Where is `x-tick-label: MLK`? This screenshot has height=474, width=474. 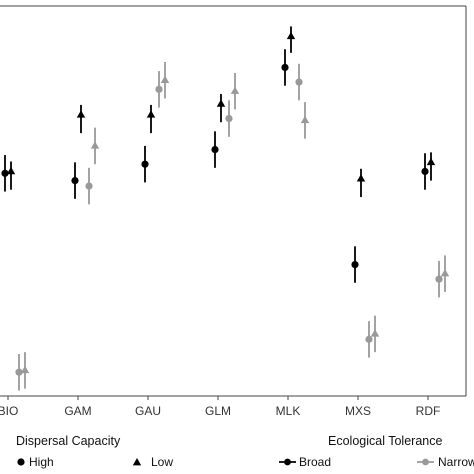
x-tick-label: MLK is located at coordinates (288, 411).